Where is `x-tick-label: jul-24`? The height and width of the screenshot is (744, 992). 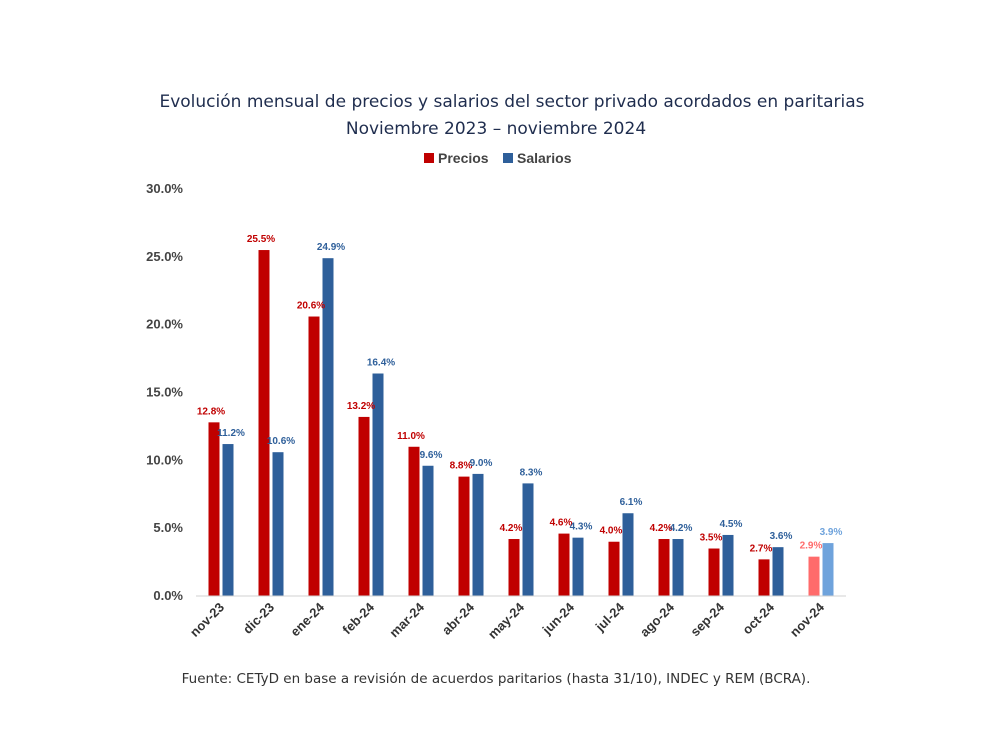
x-tick-label: jul-24 is located at coordinates (610, 617).